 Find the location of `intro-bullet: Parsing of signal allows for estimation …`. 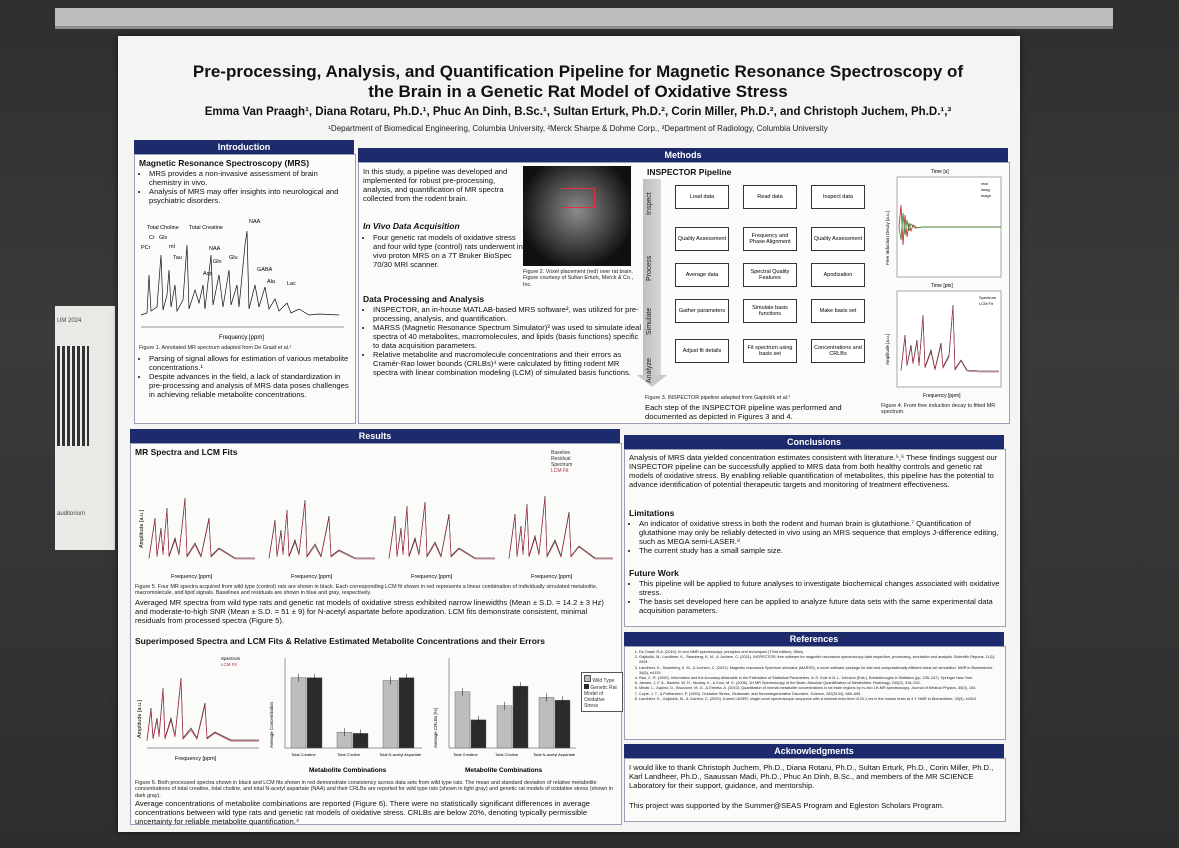

intro-bullet: Parsing of signal allows for estimation … is located at coordinates (251, 363).